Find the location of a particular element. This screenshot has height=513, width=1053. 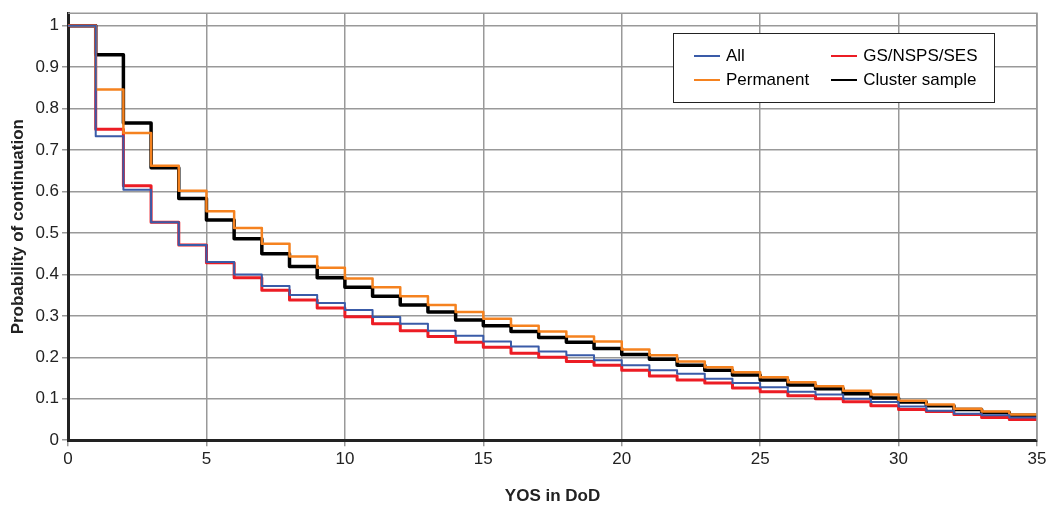

y-axis-title: Probability of continuation is located at coordinates (17, 227).